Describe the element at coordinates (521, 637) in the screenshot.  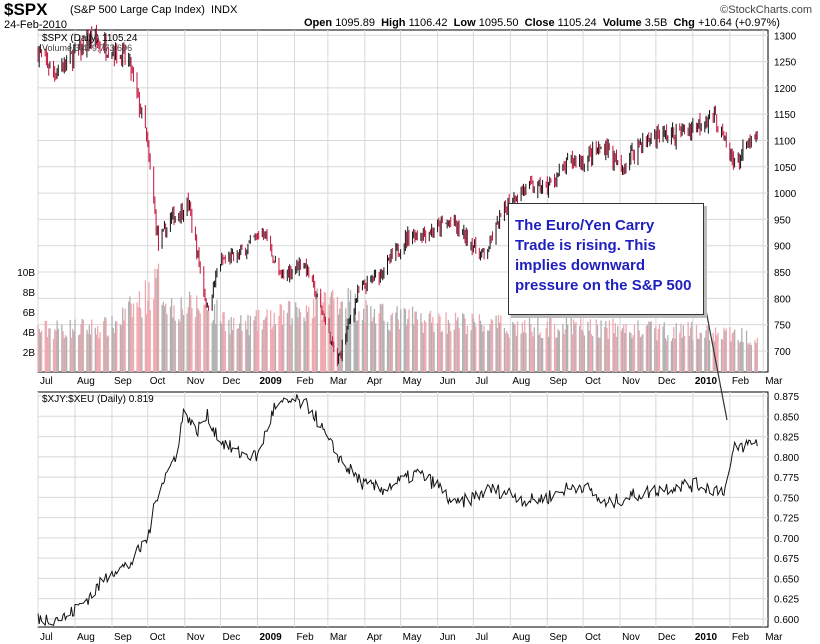
I see `month-tick-label: Aug` at that location.